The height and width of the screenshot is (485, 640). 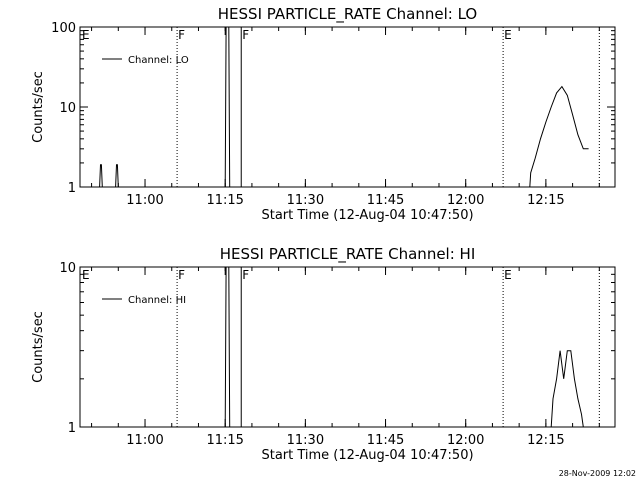 What do you see at coordinates (348, 254) in the screenshot?
I see `chart-title: HESSI PARTICLE_RATE Channel: HI` at bounding box center [348, 254].